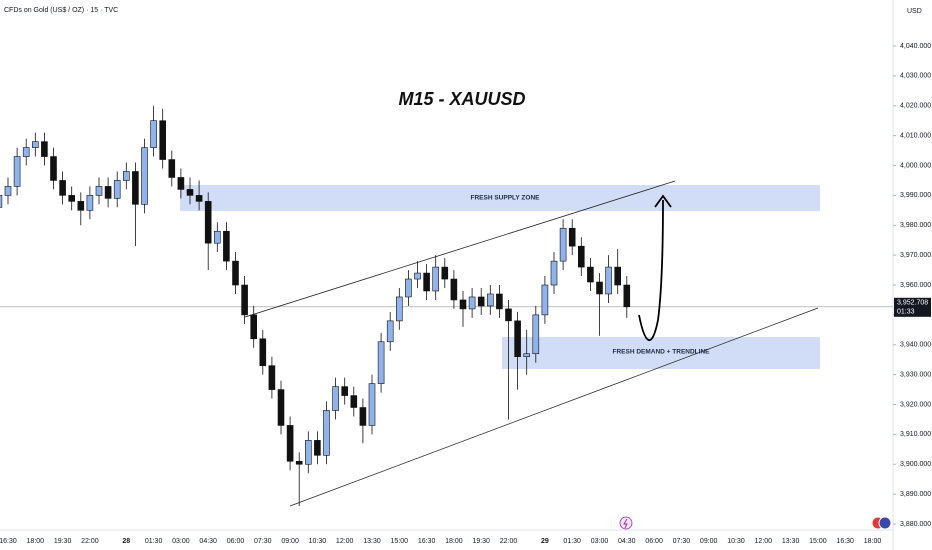  I want to click on zone-label: FRESH SUPPLY ZONE, so click(506, 198).